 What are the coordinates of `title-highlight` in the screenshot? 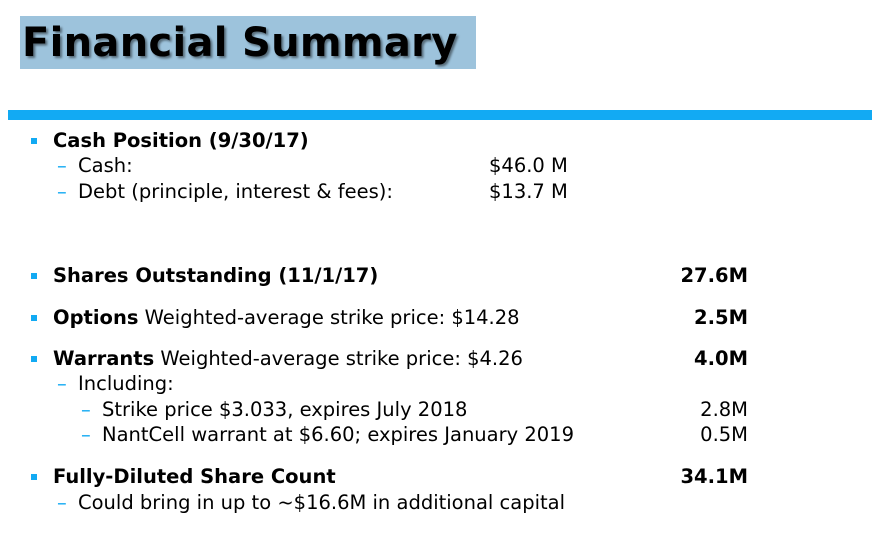 It's located at (248, 42).